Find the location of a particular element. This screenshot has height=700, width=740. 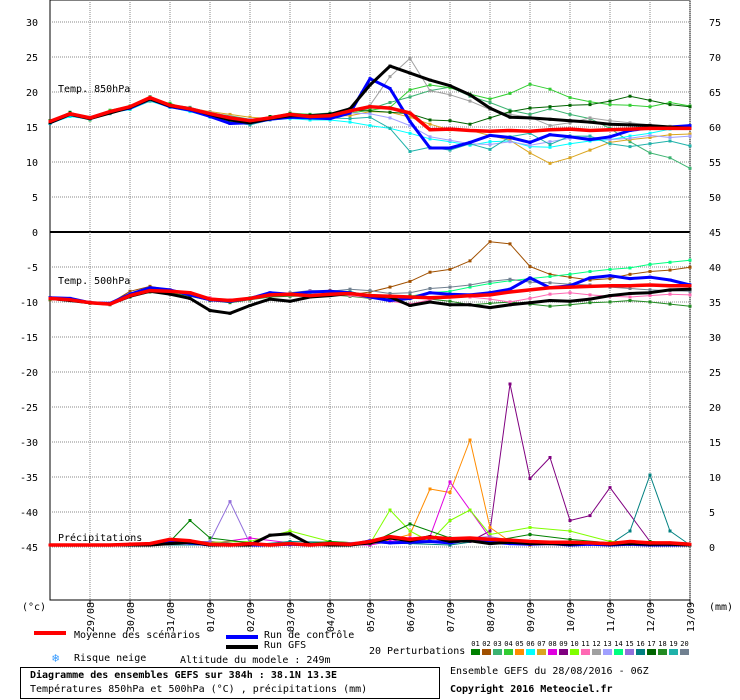

panel-title-t850: Temp. 850hPa is located at coordinates (94, 89).